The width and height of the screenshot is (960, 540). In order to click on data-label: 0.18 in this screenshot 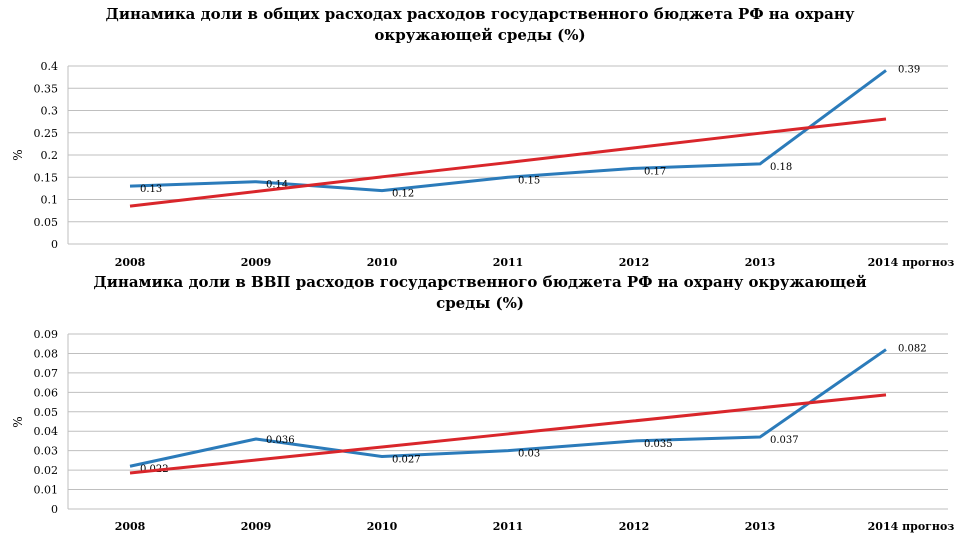, I will do `click(781, 167)`.